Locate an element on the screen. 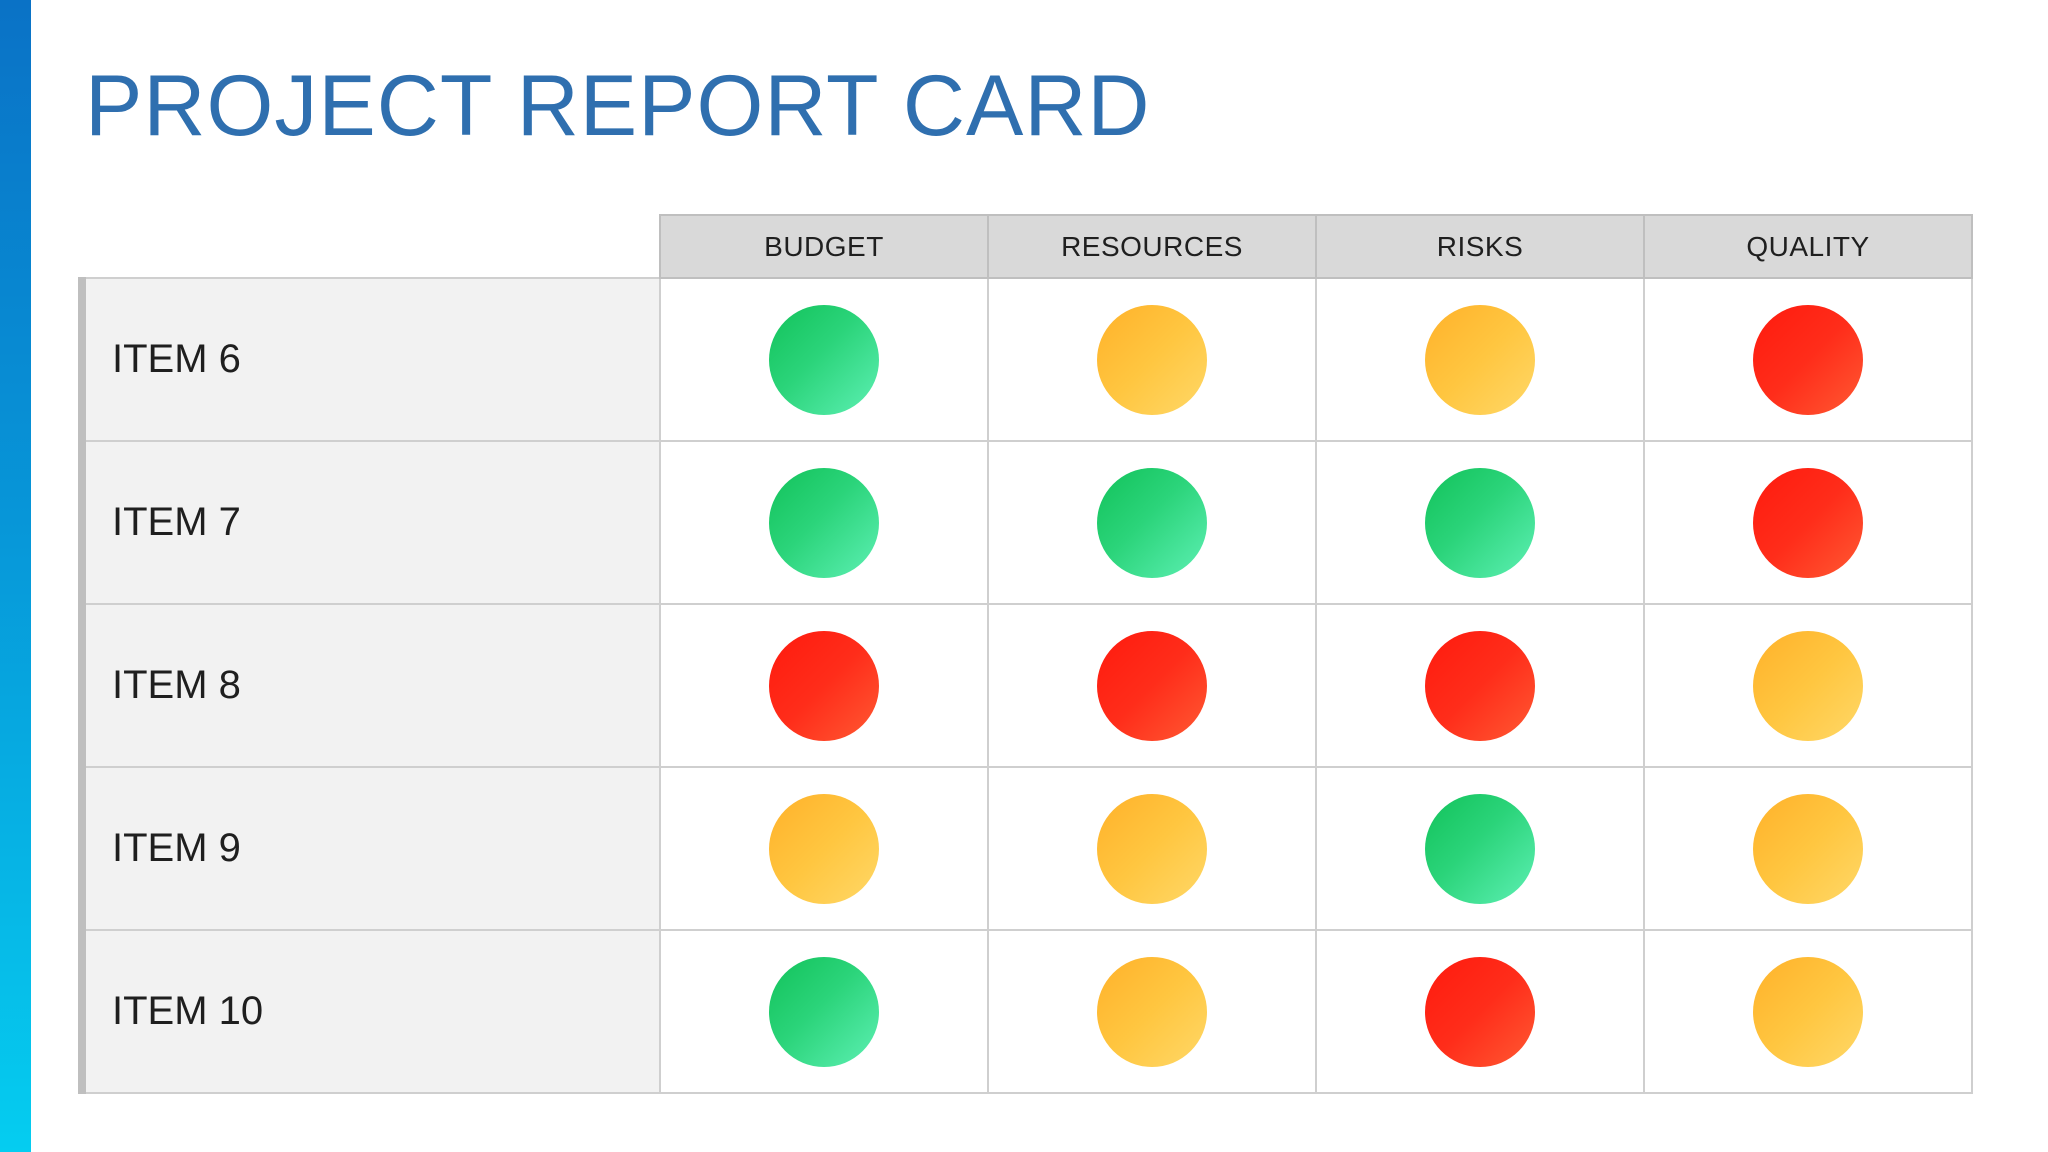  table-row: ITEM 10 is located at coordinates (1025, 1011).